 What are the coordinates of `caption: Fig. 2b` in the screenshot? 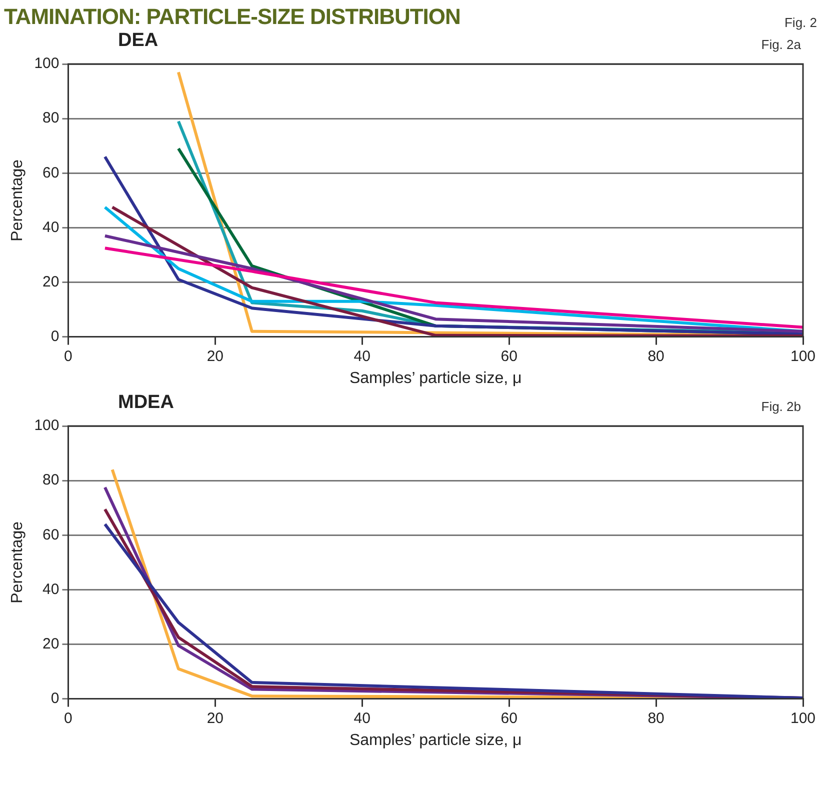 It's located at (781, 406).